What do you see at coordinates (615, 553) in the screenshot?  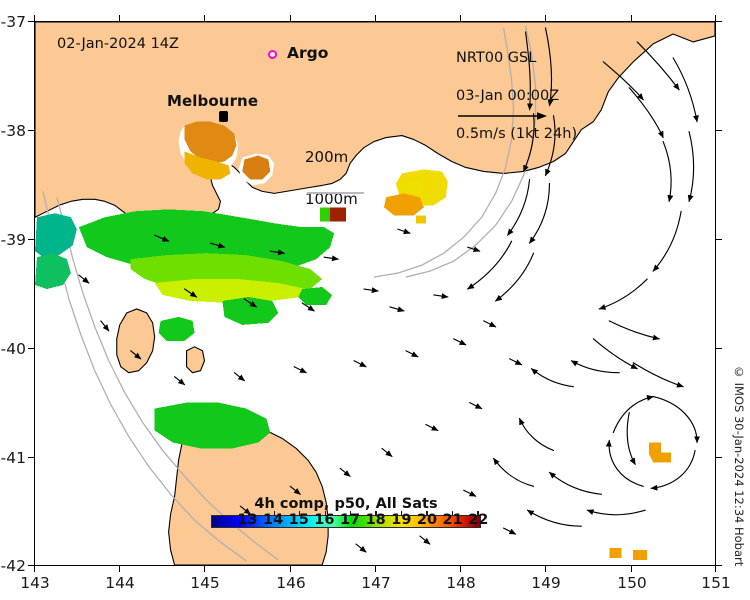 I see `sst-patch-southeast-a` at bounding box center [615, 553].